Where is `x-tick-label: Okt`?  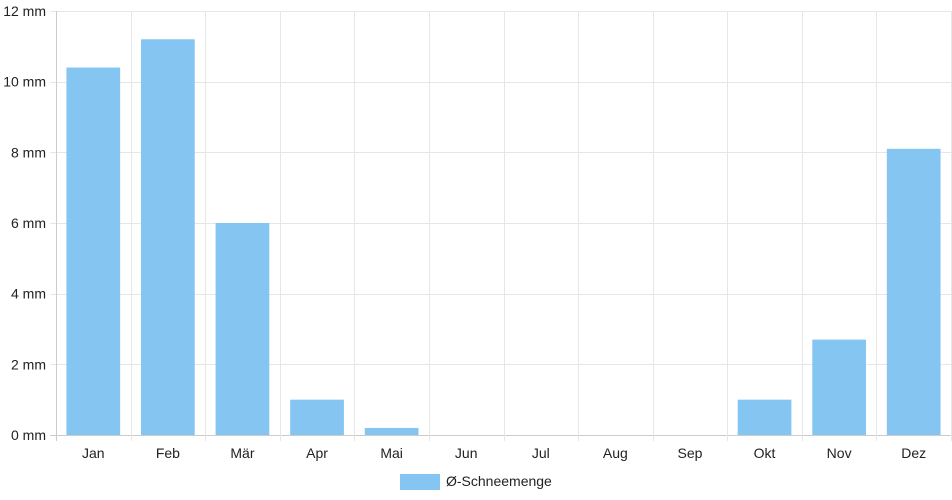 x-tick-label: Okt is located at coordinates (765, 453).